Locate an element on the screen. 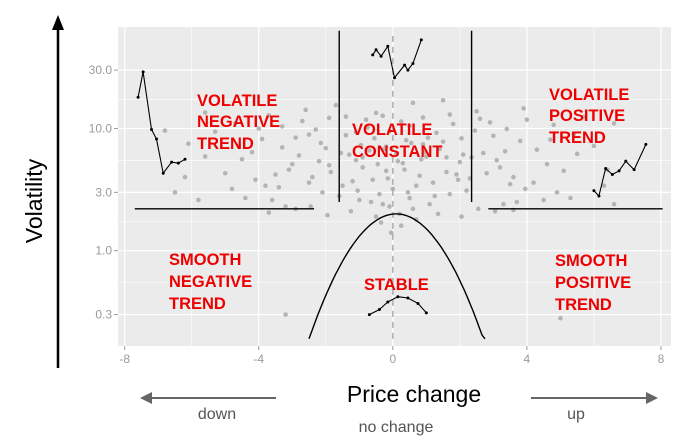  region-label-volatile-negative-trend: VOLATILE NEGATIVE TREND is located at coordinates (241, 122).